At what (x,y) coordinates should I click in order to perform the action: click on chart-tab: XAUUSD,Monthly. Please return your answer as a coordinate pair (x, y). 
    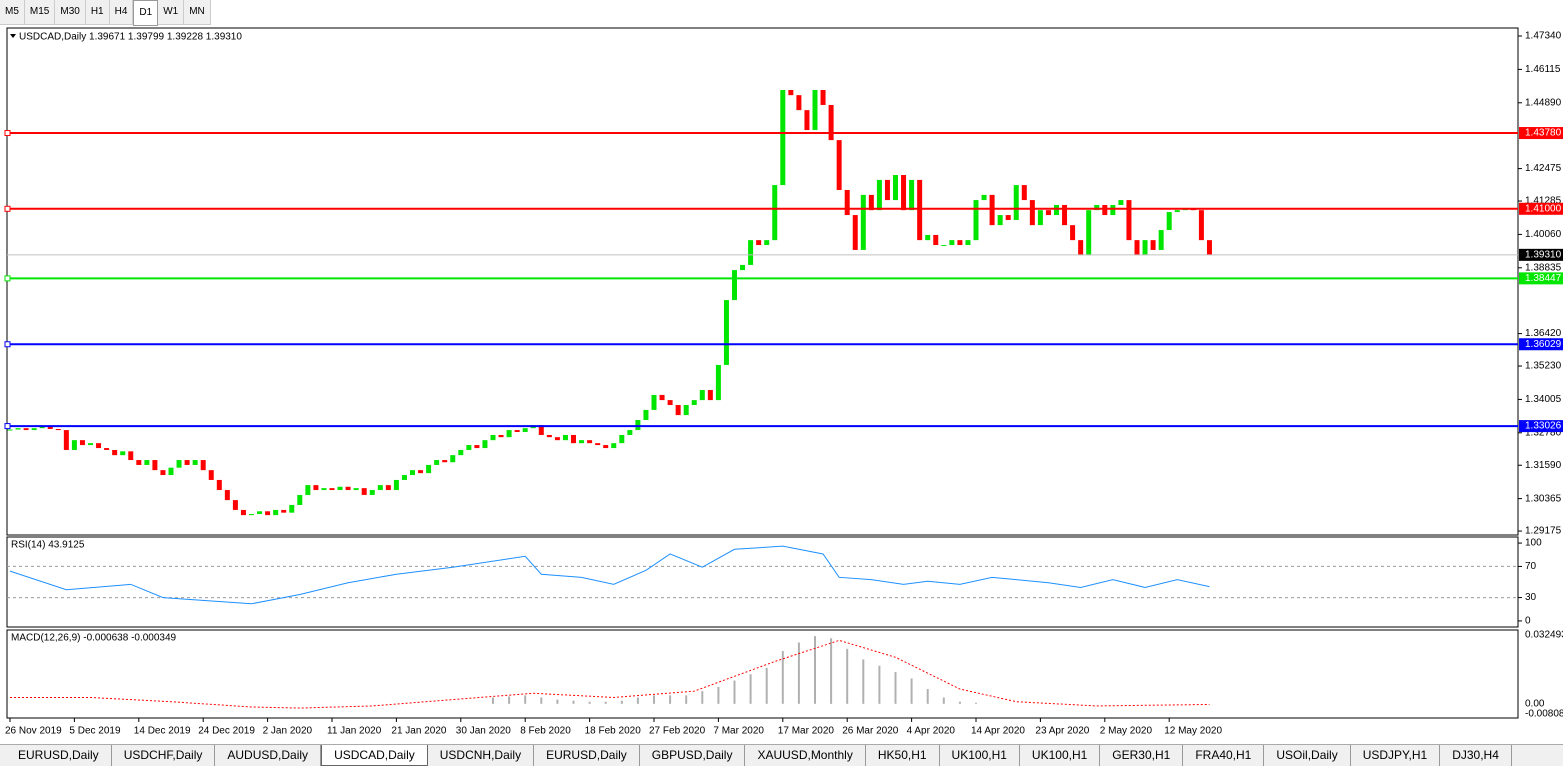
    Looking at the image, I should click on (805, 755).